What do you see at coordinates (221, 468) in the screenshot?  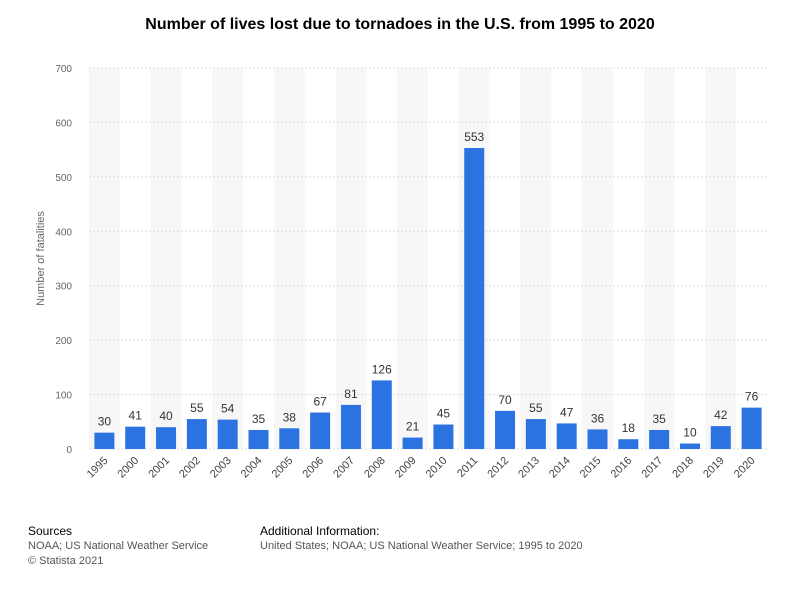 I see `x-tick-label: 2003` at bounding box center [221, 468].